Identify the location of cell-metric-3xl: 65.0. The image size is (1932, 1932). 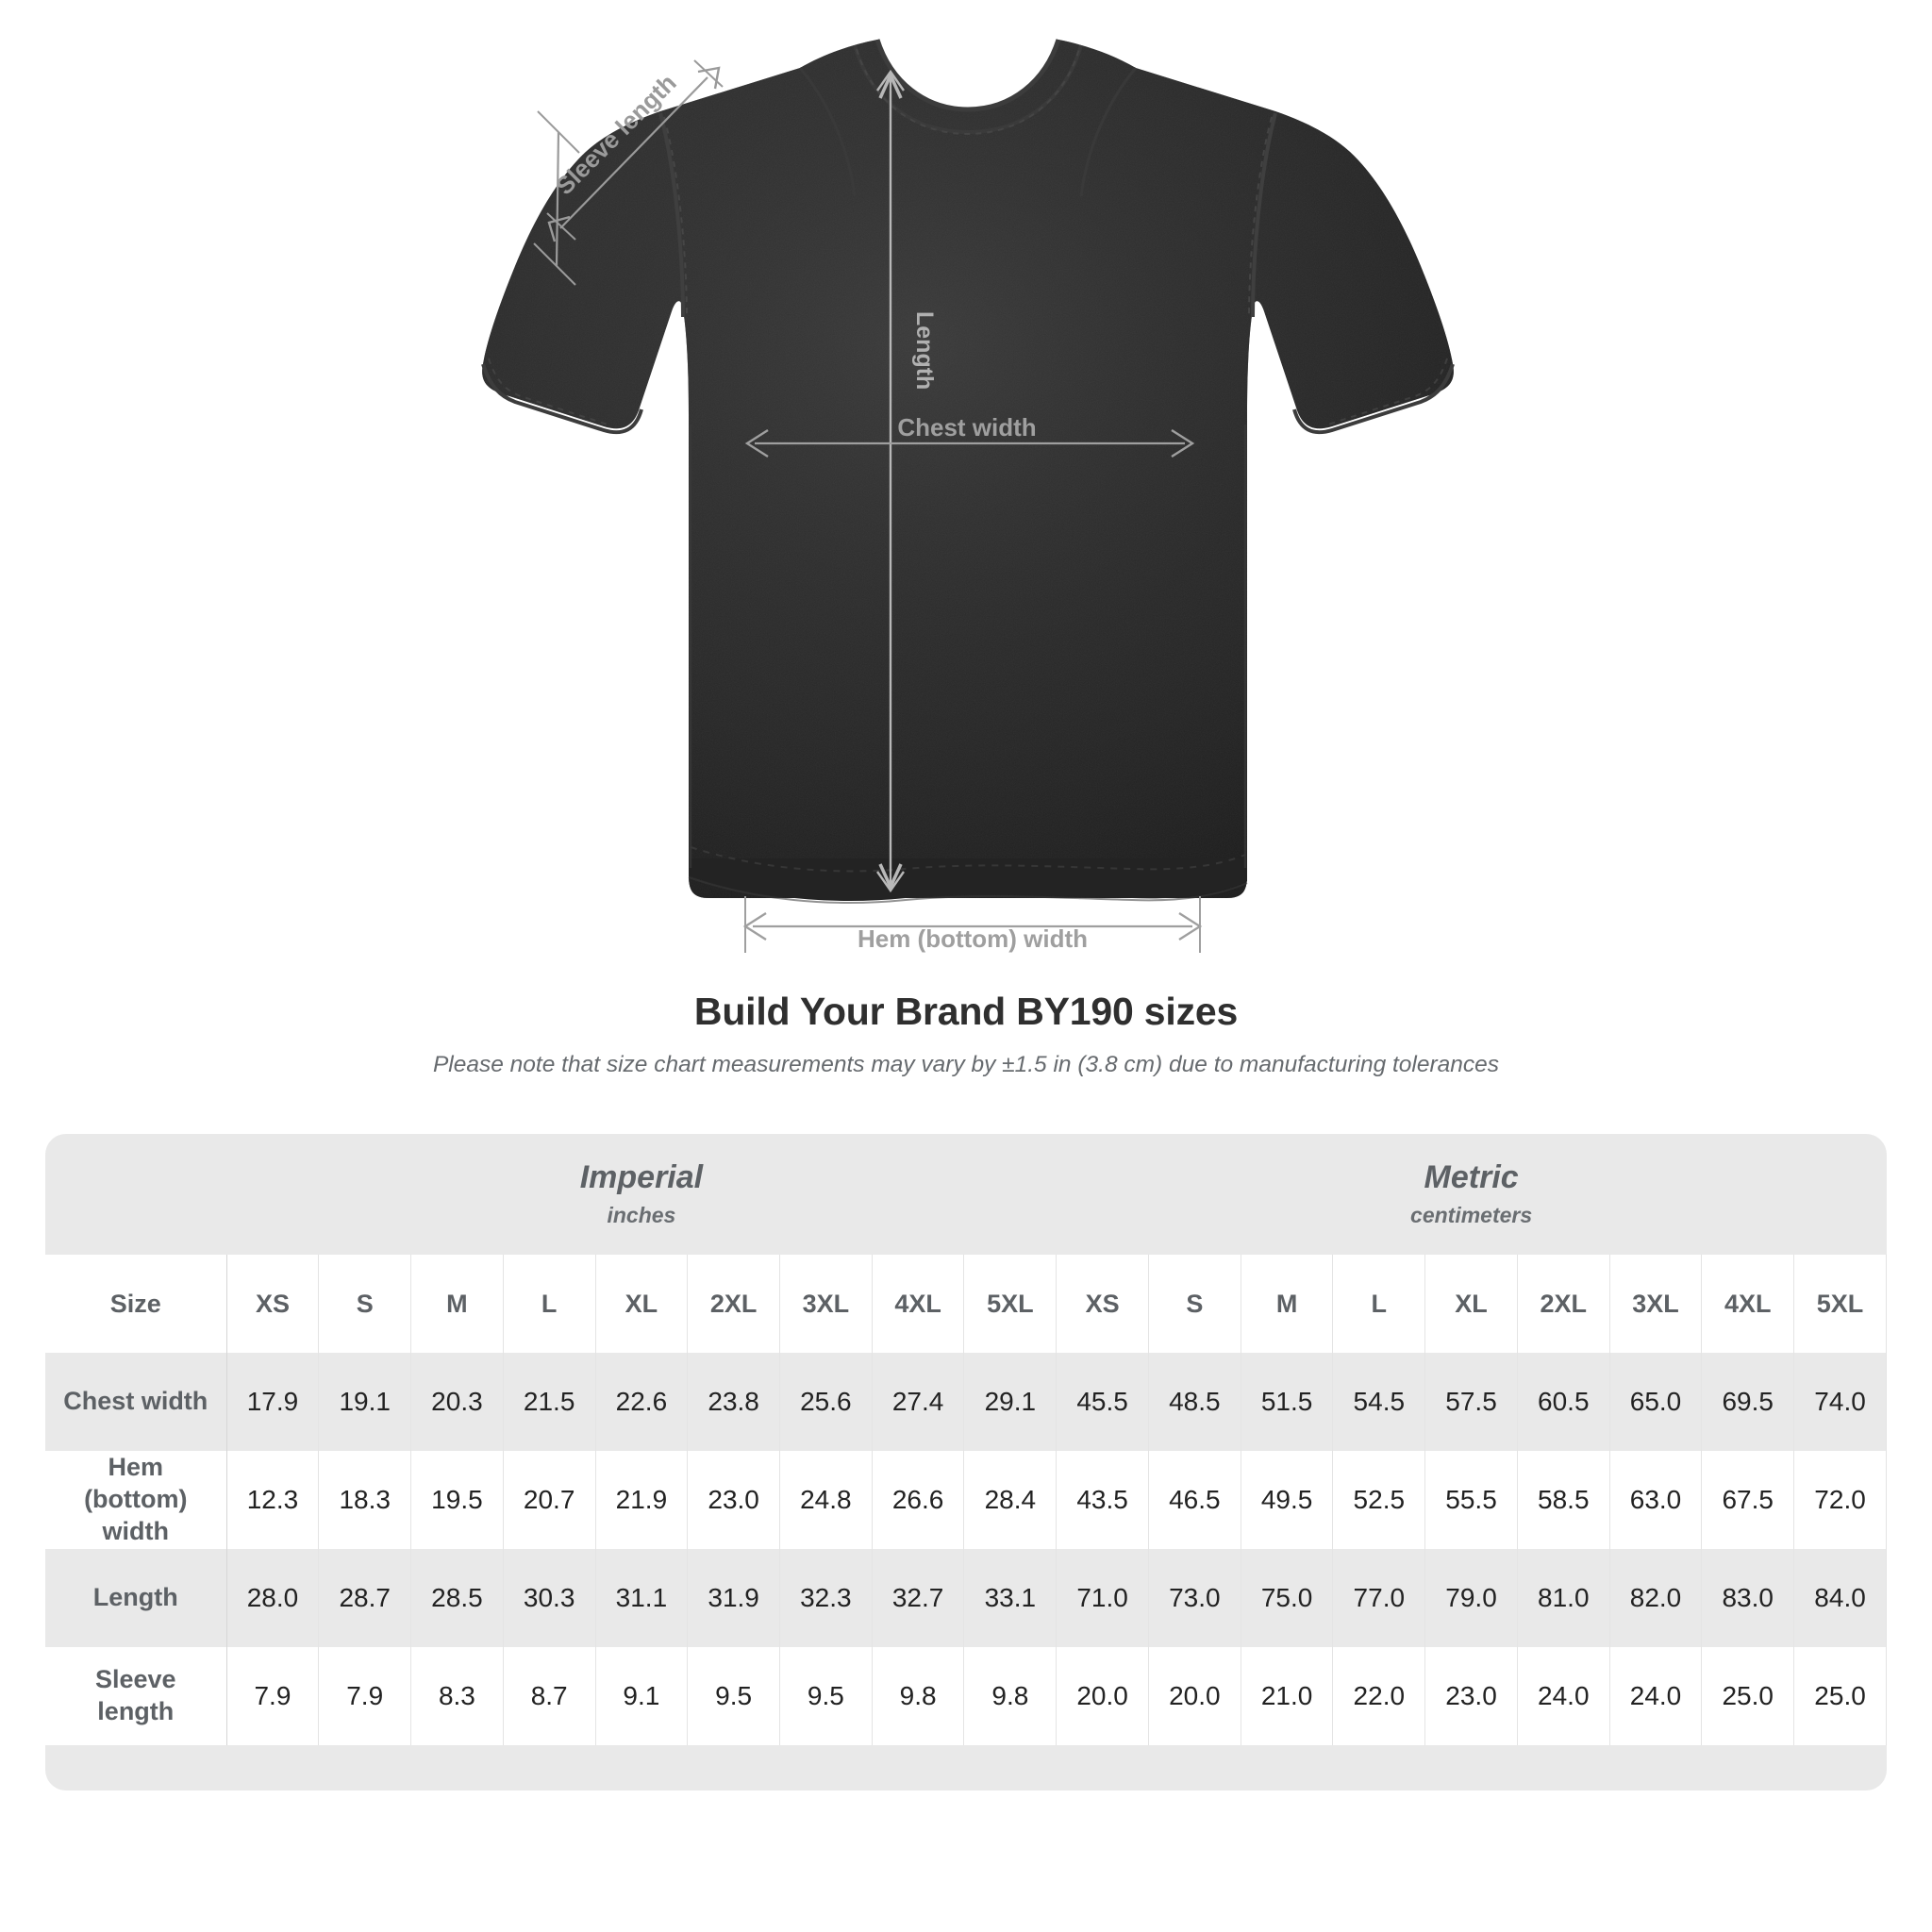
(1655, 1402).